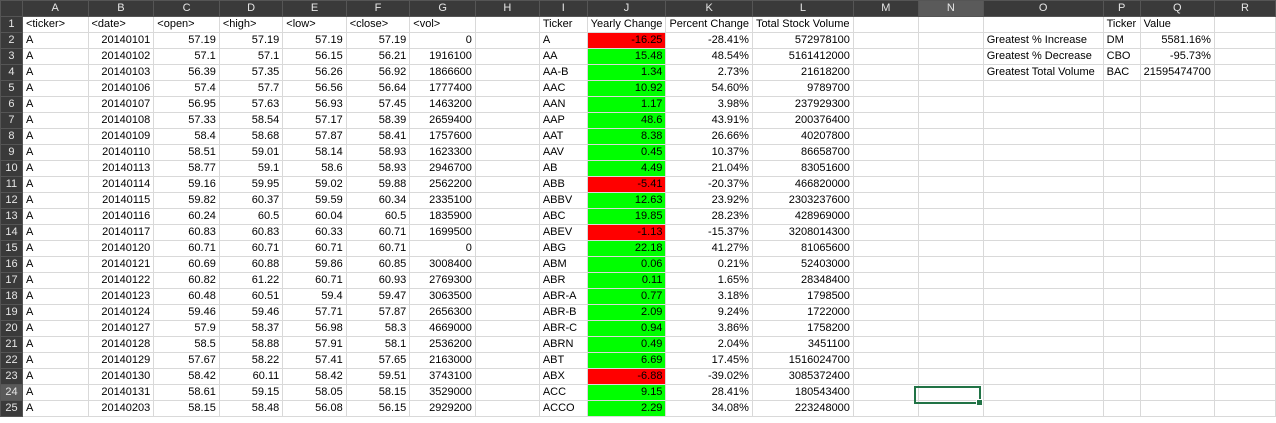 The image size is (1276, 423). What do you see at coordinates (885, 72) in the screenshot?
I see `cell-m4` at bounding box center [885, 72].